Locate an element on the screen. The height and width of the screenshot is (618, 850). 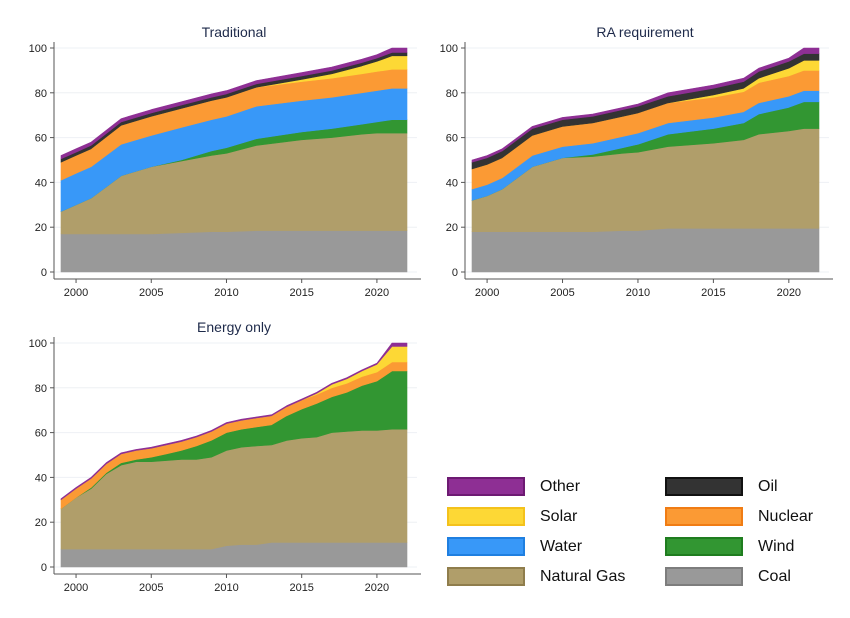
legend-label-natural-gas: Natural Gas is located at coordinates (583, 576).